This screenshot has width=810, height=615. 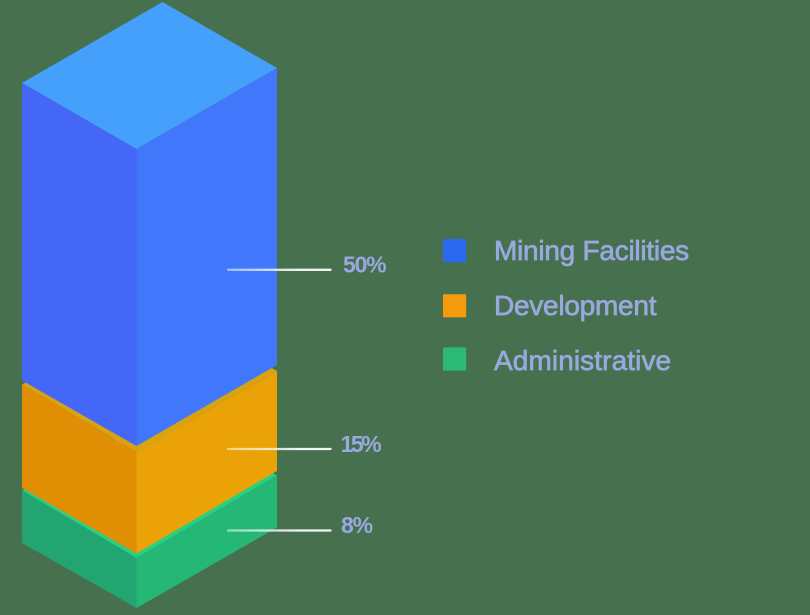 I want to click on svg-text: Development, so click(x=575, y=305).